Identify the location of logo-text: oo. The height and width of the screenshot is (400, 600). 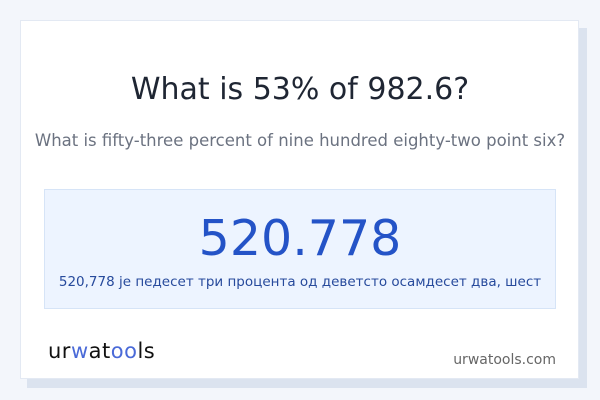
(124, 351).